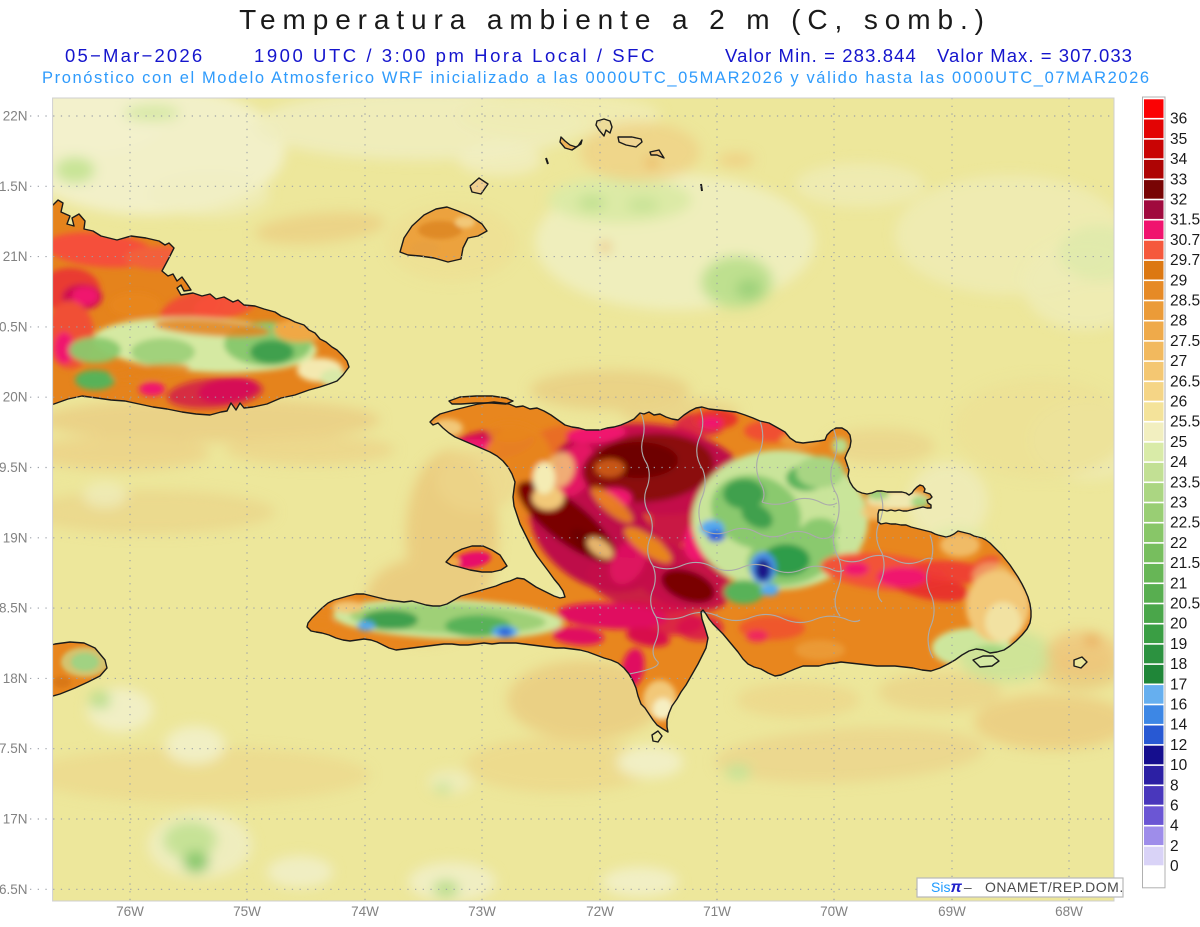 The width and height of the screenshot is (1200, 927). Describe the element at coordinates (1185, 523) in the screenshot. I see `svg-text: 22.5` at that location.